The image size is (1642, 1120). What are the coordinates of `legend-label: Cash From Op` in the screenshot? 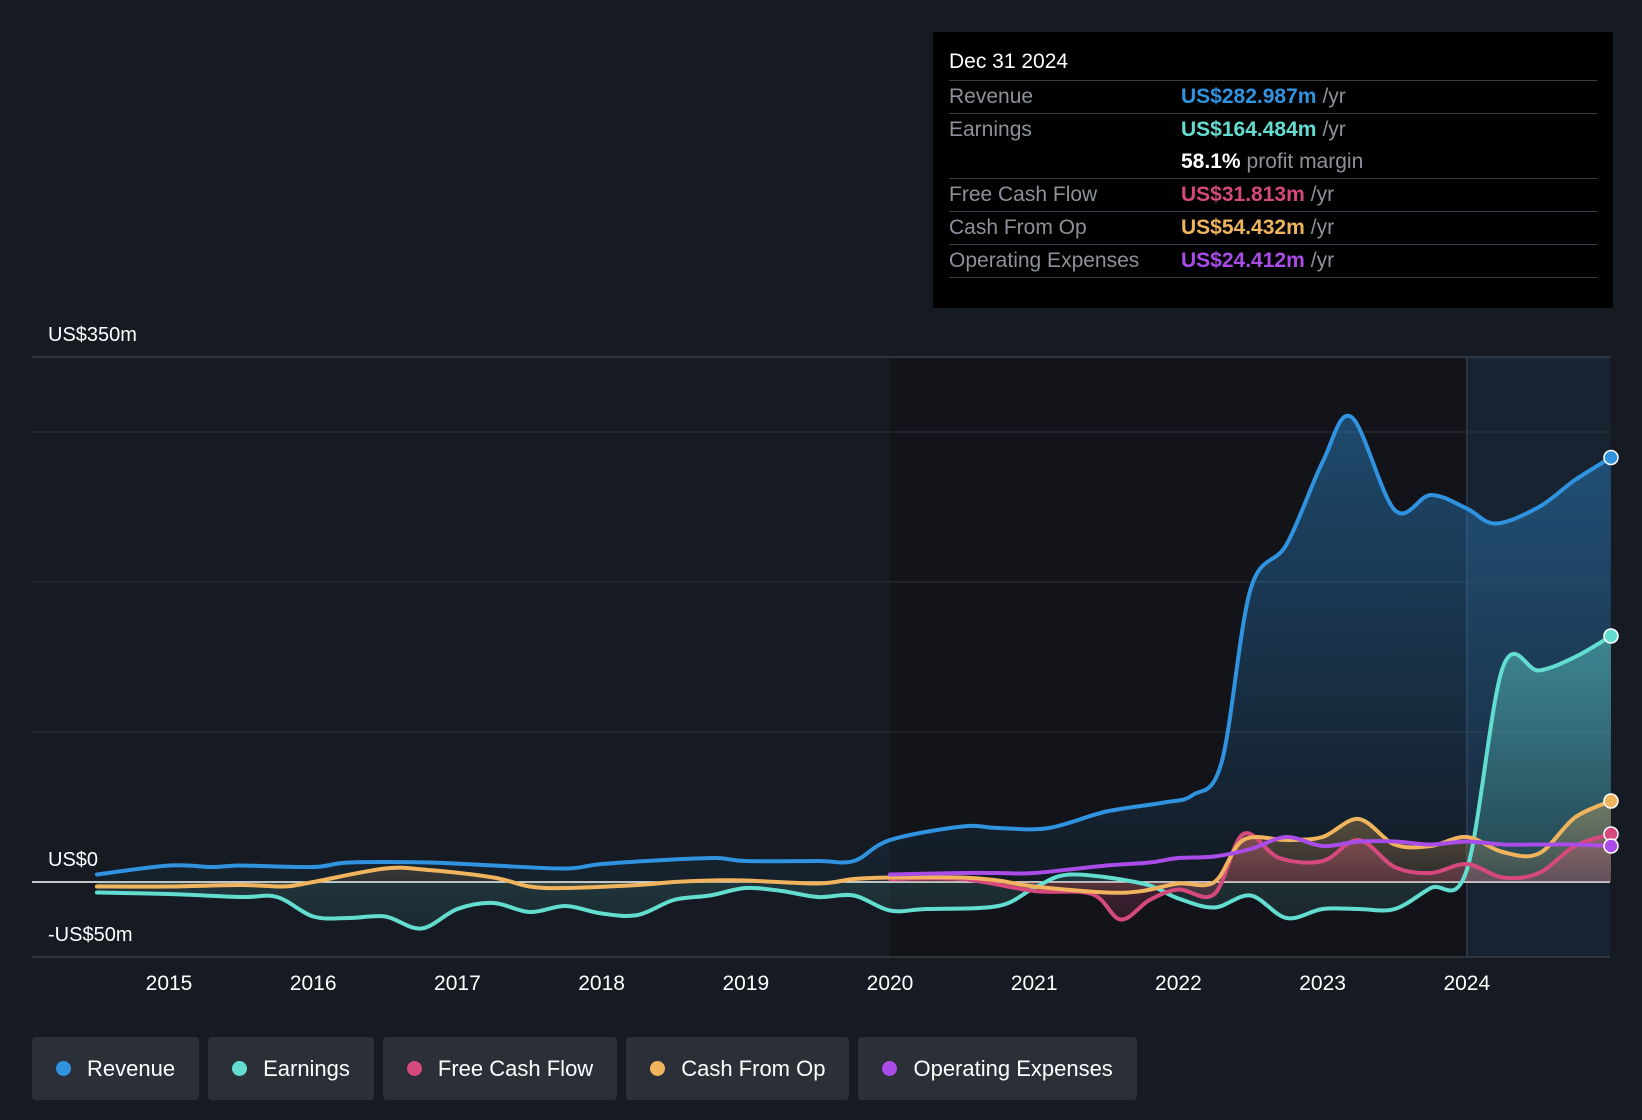 It's located at (753, 1068).